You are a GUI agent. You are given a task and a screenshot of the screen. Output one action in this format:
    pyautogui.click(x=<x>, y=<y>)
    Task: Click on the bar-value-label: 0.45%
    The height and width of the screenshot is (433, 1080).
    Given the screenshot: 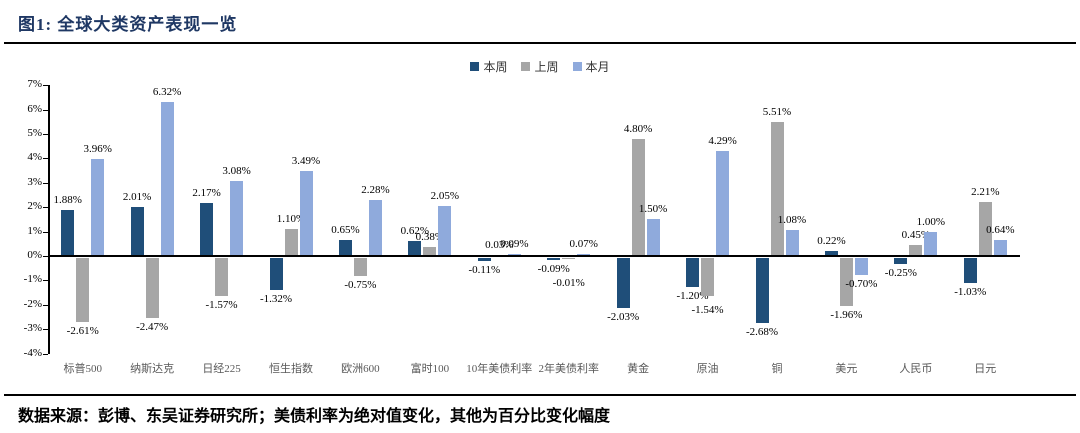 What is the action you would take?
    pyautogui.click(x=916, y=235)
    